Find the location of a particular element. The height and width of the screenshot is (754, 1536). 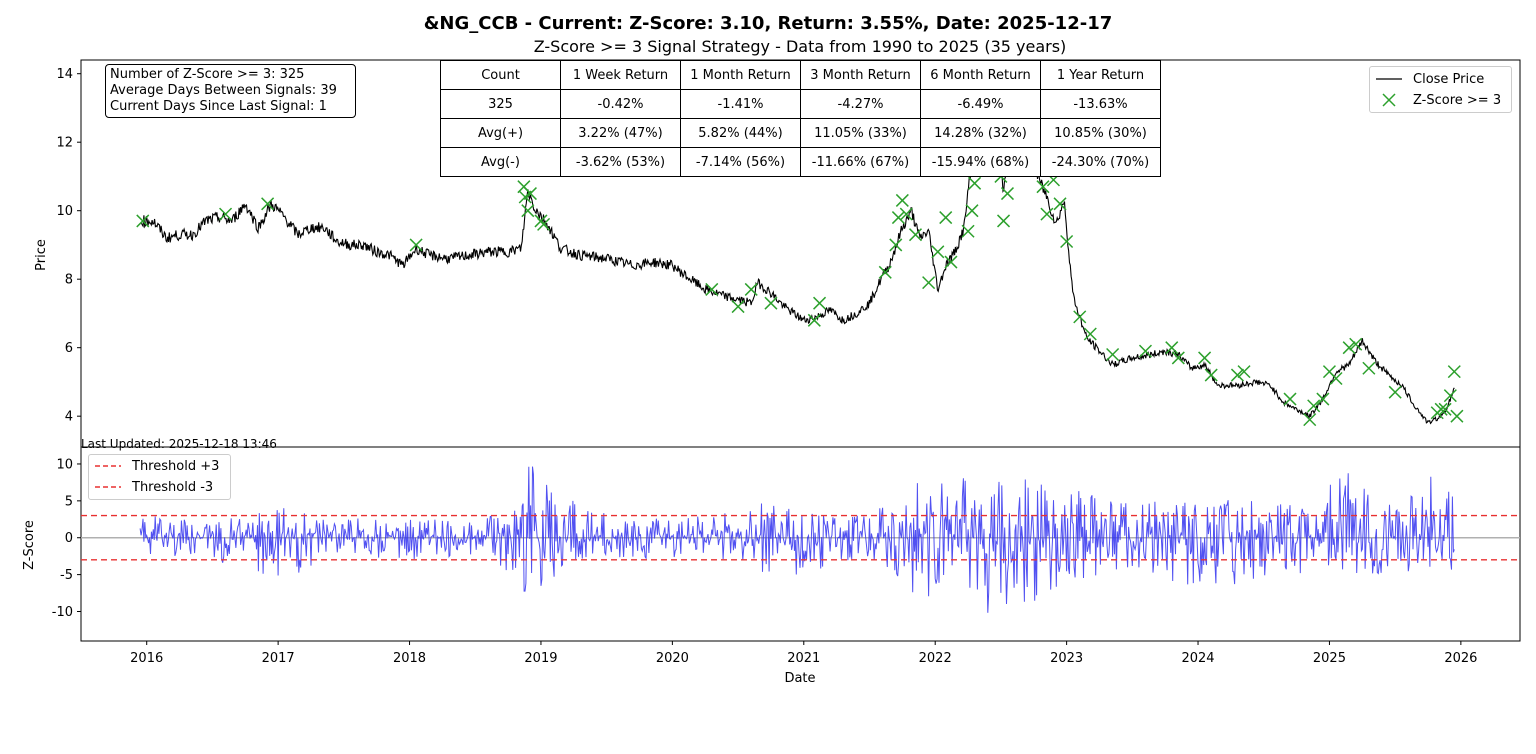

price-ytick-label: 8 is located at coordinates (69, 280).